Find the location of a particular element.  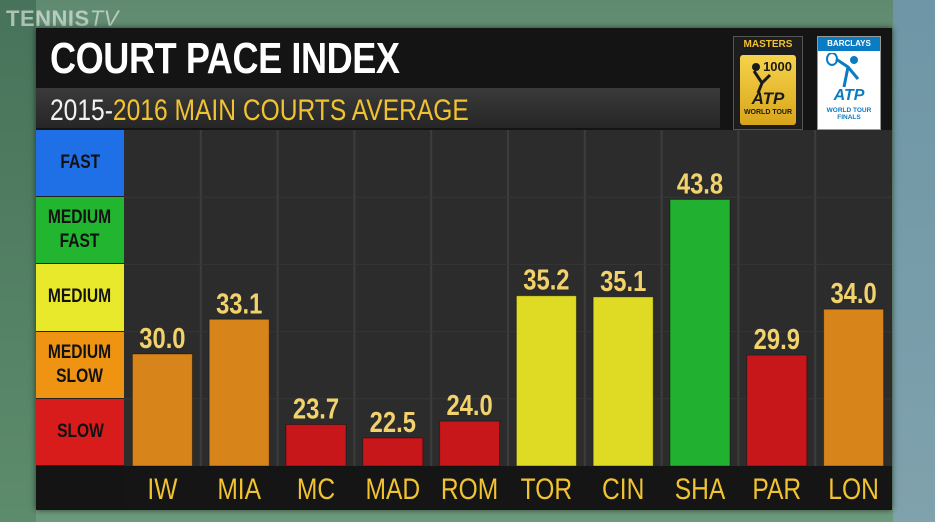

bar-mia is located at coordinates (239, 392).